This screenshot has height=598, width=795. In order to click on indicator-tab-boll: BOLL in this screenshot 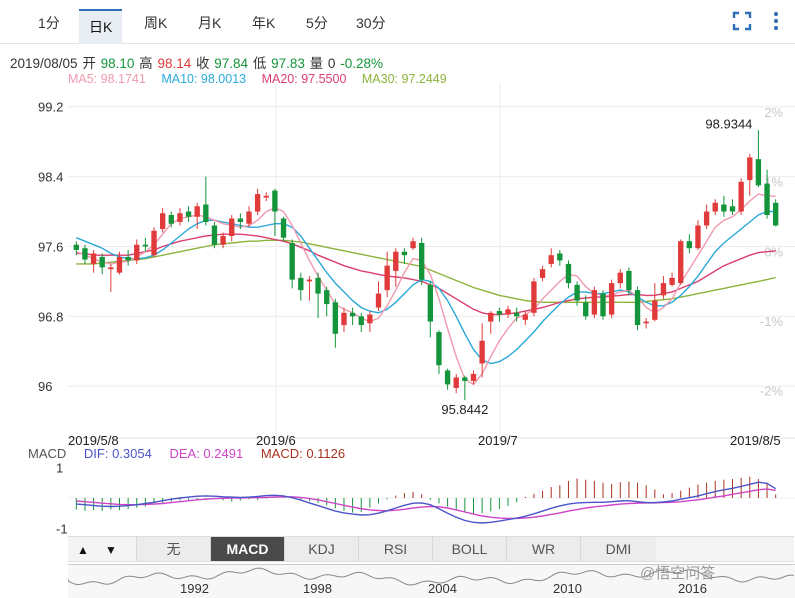, I will do `click(469, 549)`.